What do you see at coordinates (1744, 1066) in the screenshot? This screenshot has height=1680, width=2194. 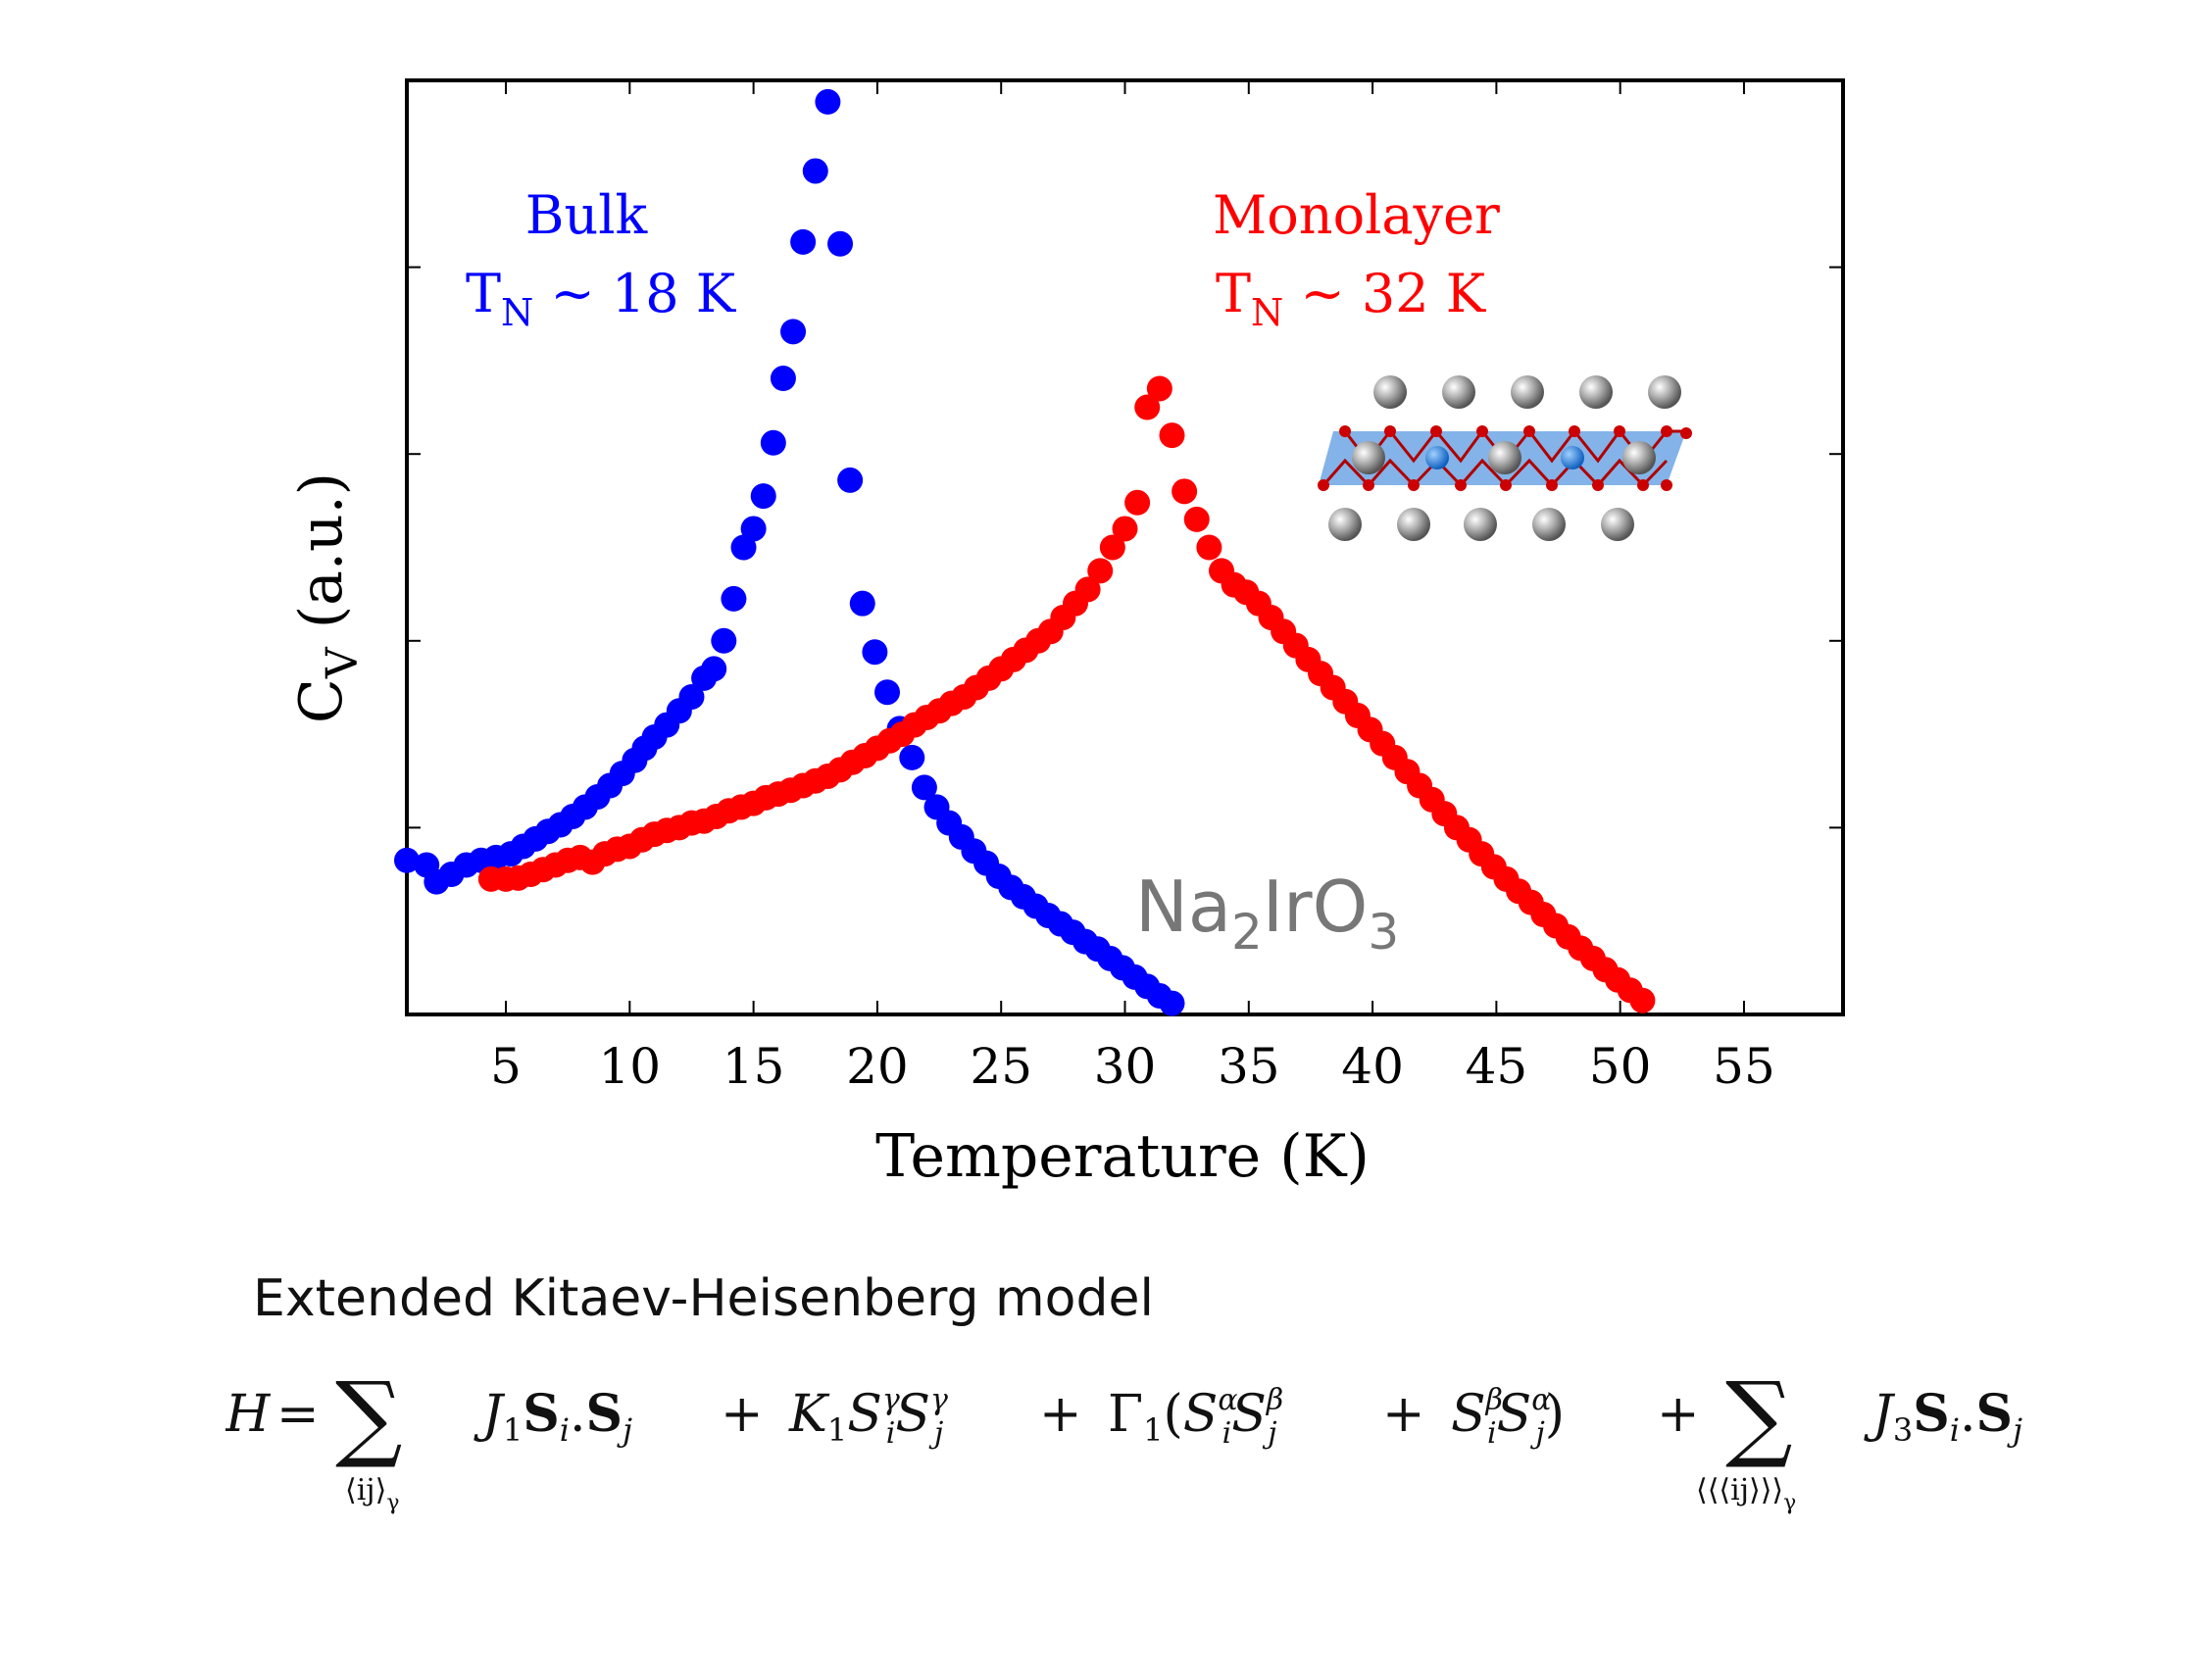 I see `x-tick-label: 55` at bounding box center [1744, 1066].